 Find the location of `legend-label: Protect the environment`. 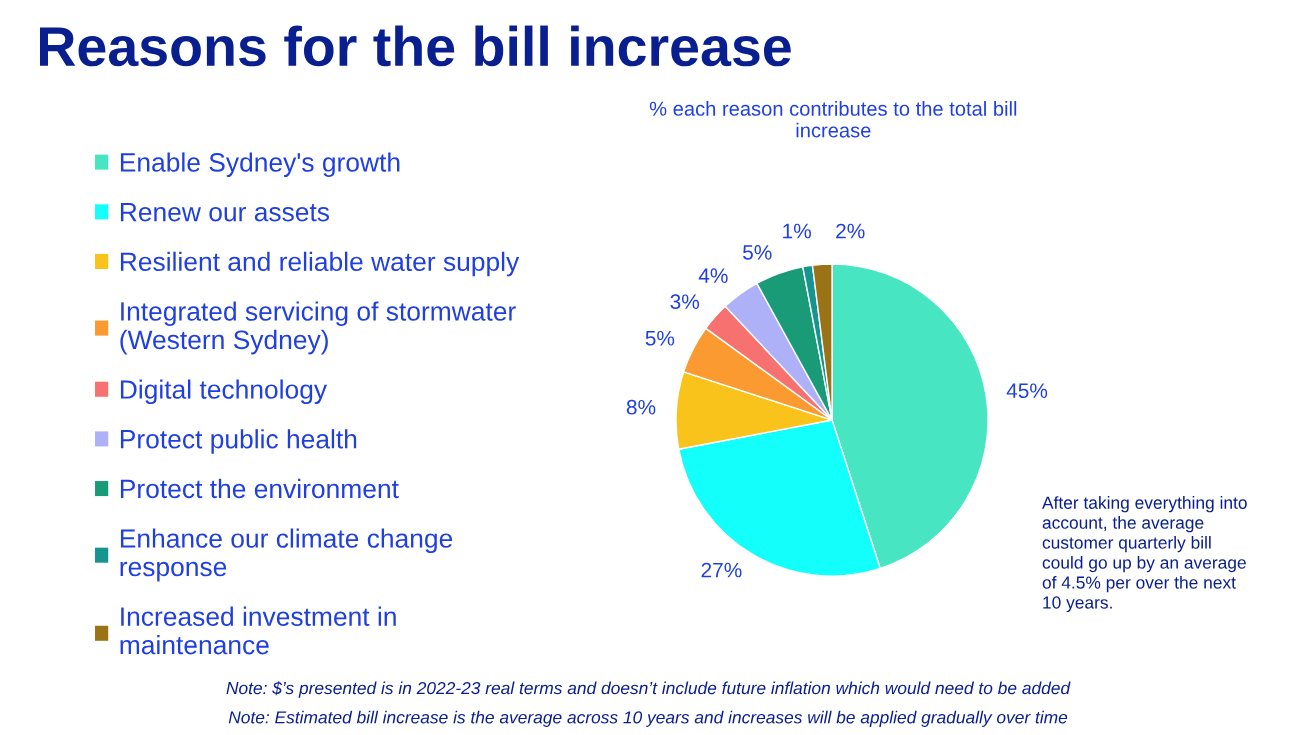

legend-label: Protect the environment is located at coordinates (259, 488).